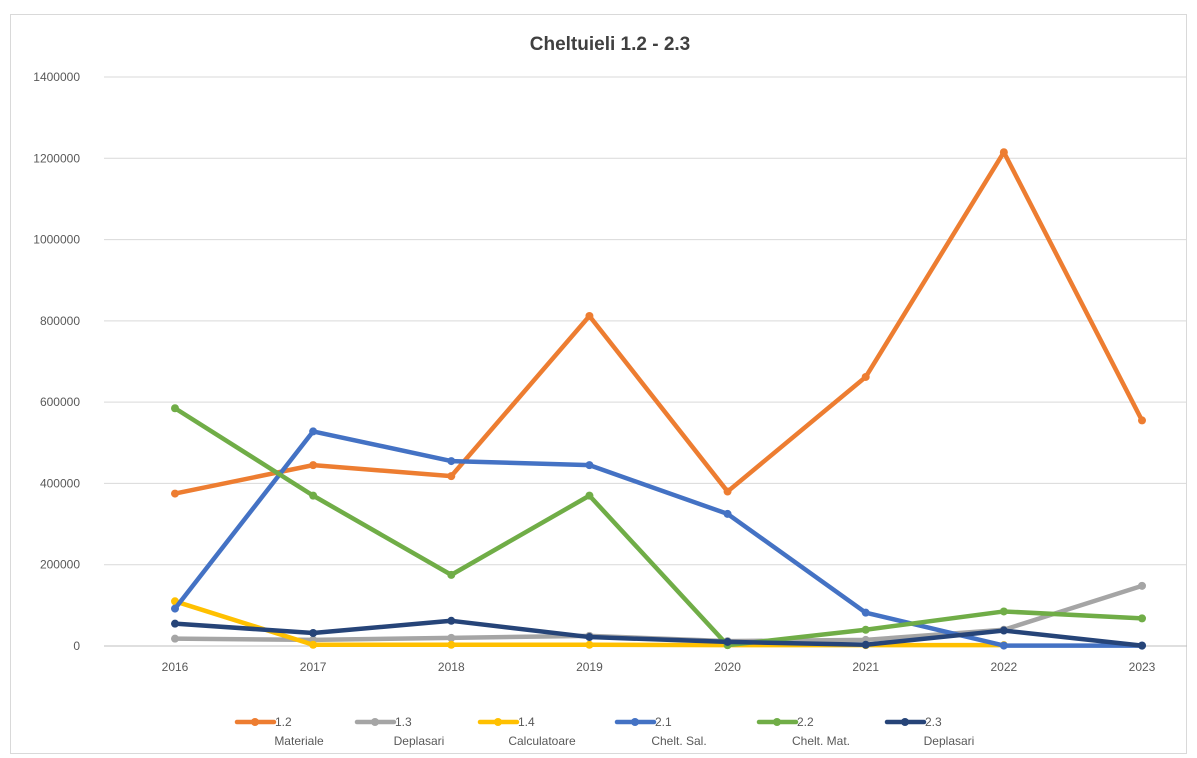 This screenshot has height=758, width=1197. Describe the element at coordinates (803, 731) in the screenshot. I see `legend-item: 2.2 Chelt. Mat.` at that location.